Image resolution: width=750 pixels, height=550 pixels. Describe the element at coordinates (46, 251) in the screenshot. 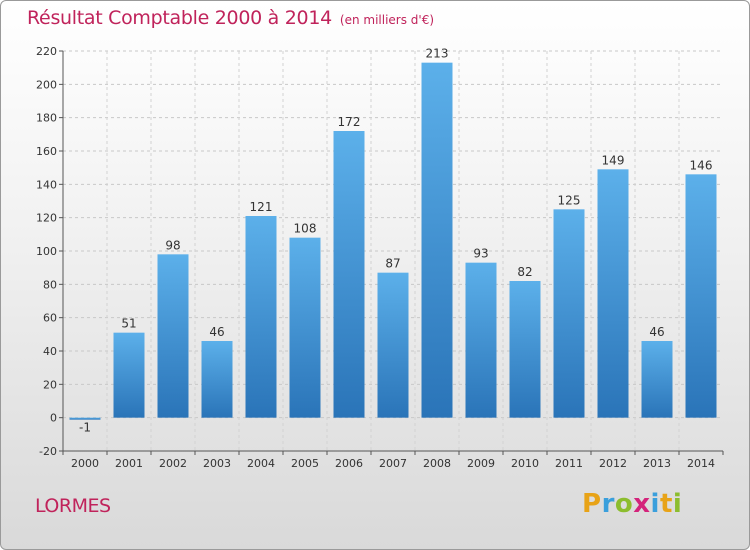

I see `y-tick-label: 100` at that location.